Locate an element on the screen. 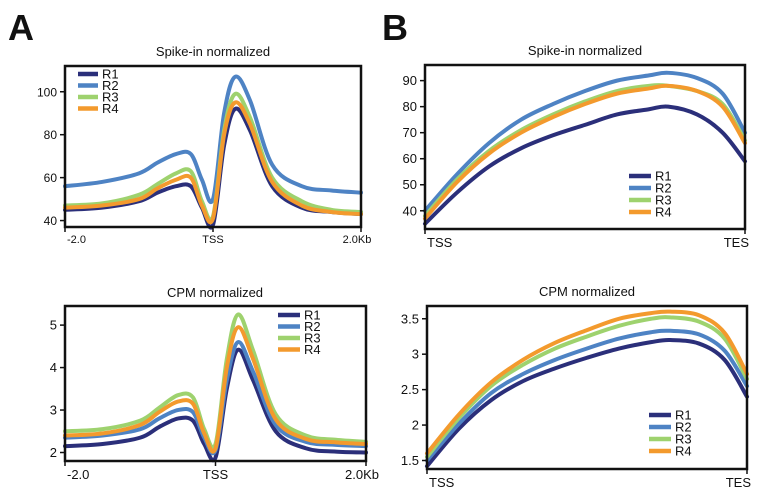 Image resolution: width=757 pixels, height=500 pixels. y-tick-label: 1.5 is located at coordinates (410, 460).